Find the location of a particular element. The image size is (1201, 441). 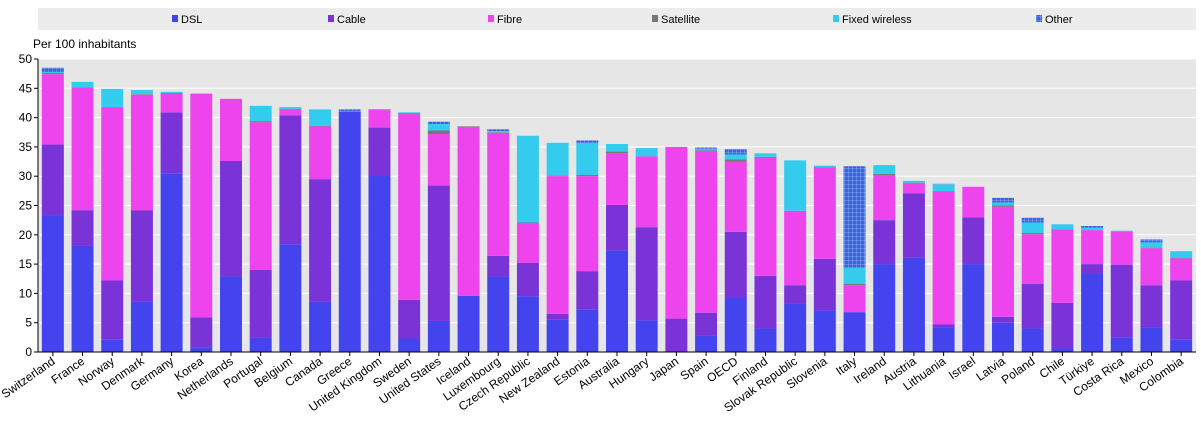

bar-lithuania-fixed-wireless is located at coordinates (943, 188).